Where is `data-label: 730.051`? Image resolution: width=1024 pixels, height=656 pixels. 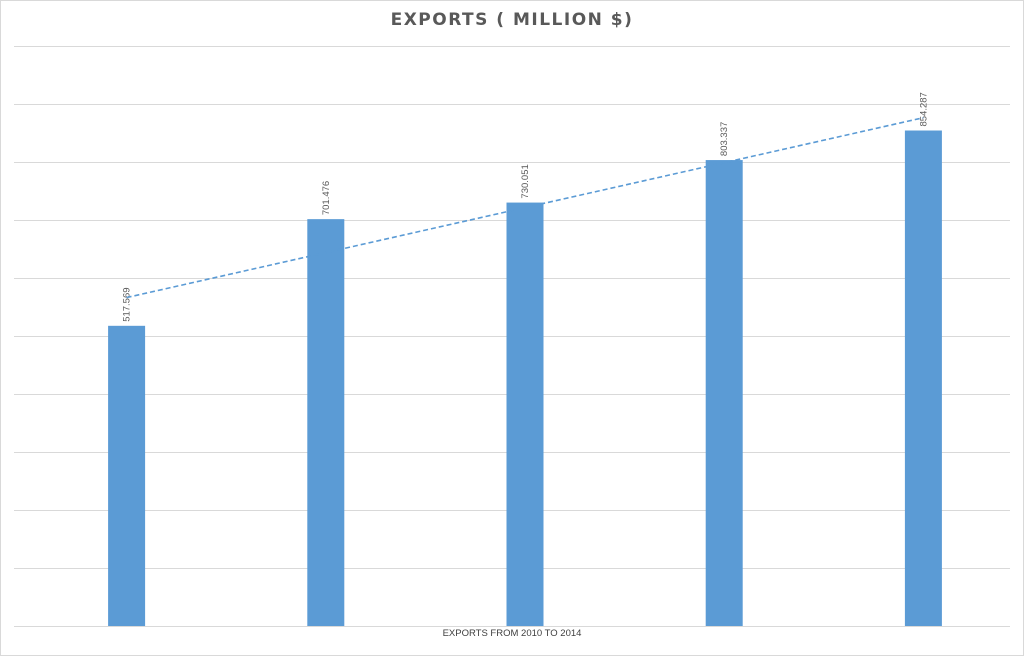 data-label: 730.051 is located at coordinates (525, 181).